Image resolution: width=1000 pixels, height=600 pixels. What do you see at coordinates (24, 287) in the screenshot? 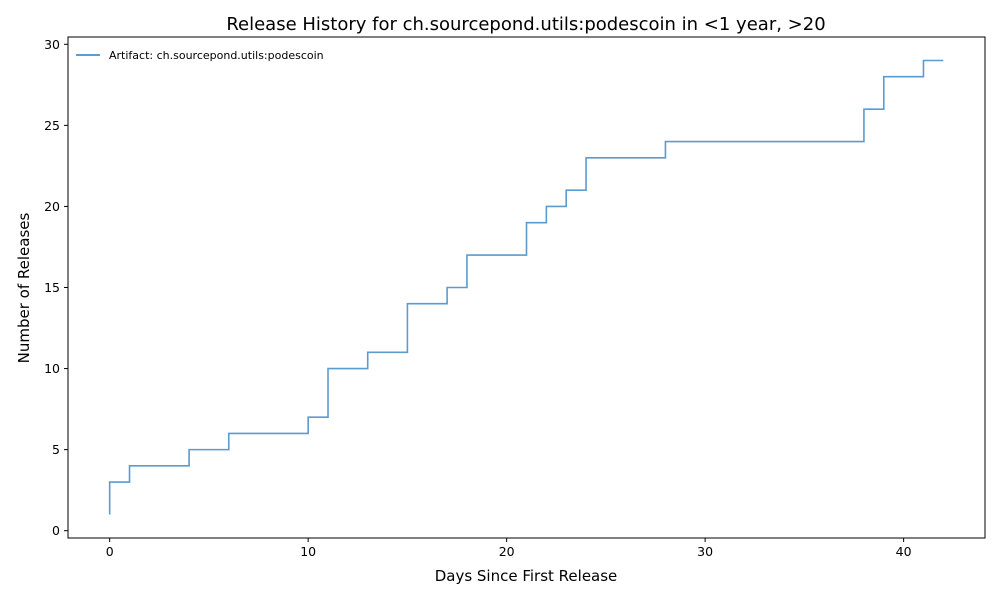
I see `y-axis-label: Number of Releases` at bounding box center [24, 287].